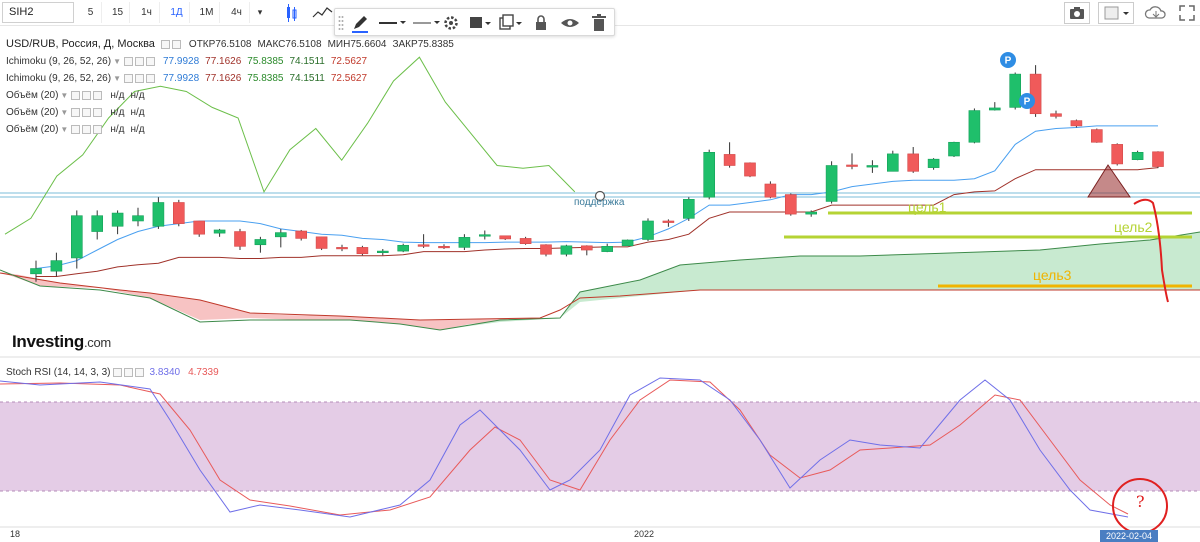 The height and width of the screenshot is (542, 1200). Describe the element at coordinates (341, 23) in the screenshot. I see `drag-handle-icon` at that location.